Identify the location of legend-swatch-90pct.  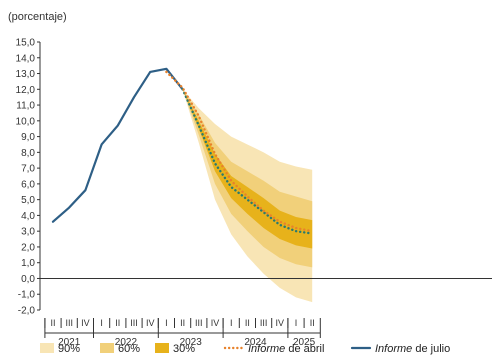
(47, 348).